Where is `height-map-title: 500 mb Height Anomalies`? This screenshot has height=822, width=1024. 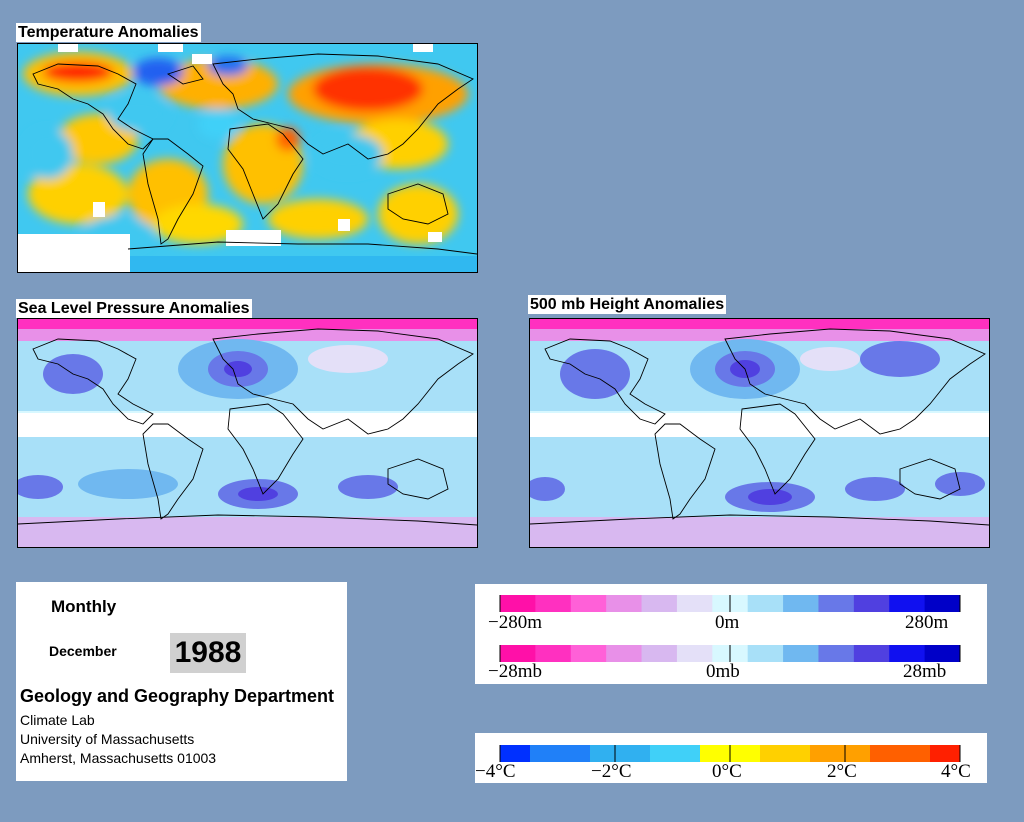
height-map-title: 500 mb Height Anomalies is located at coordinates (627, 304).